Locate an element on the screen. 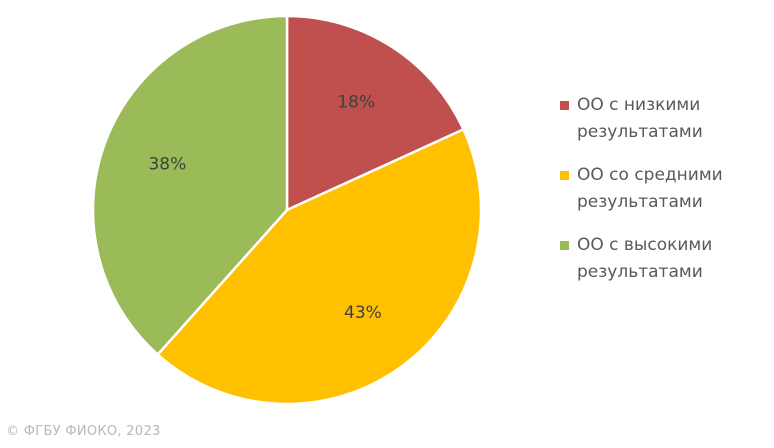 This screenshot has height=448, width=774. pie-label-low: 18% is located at coordinates (356, 102).